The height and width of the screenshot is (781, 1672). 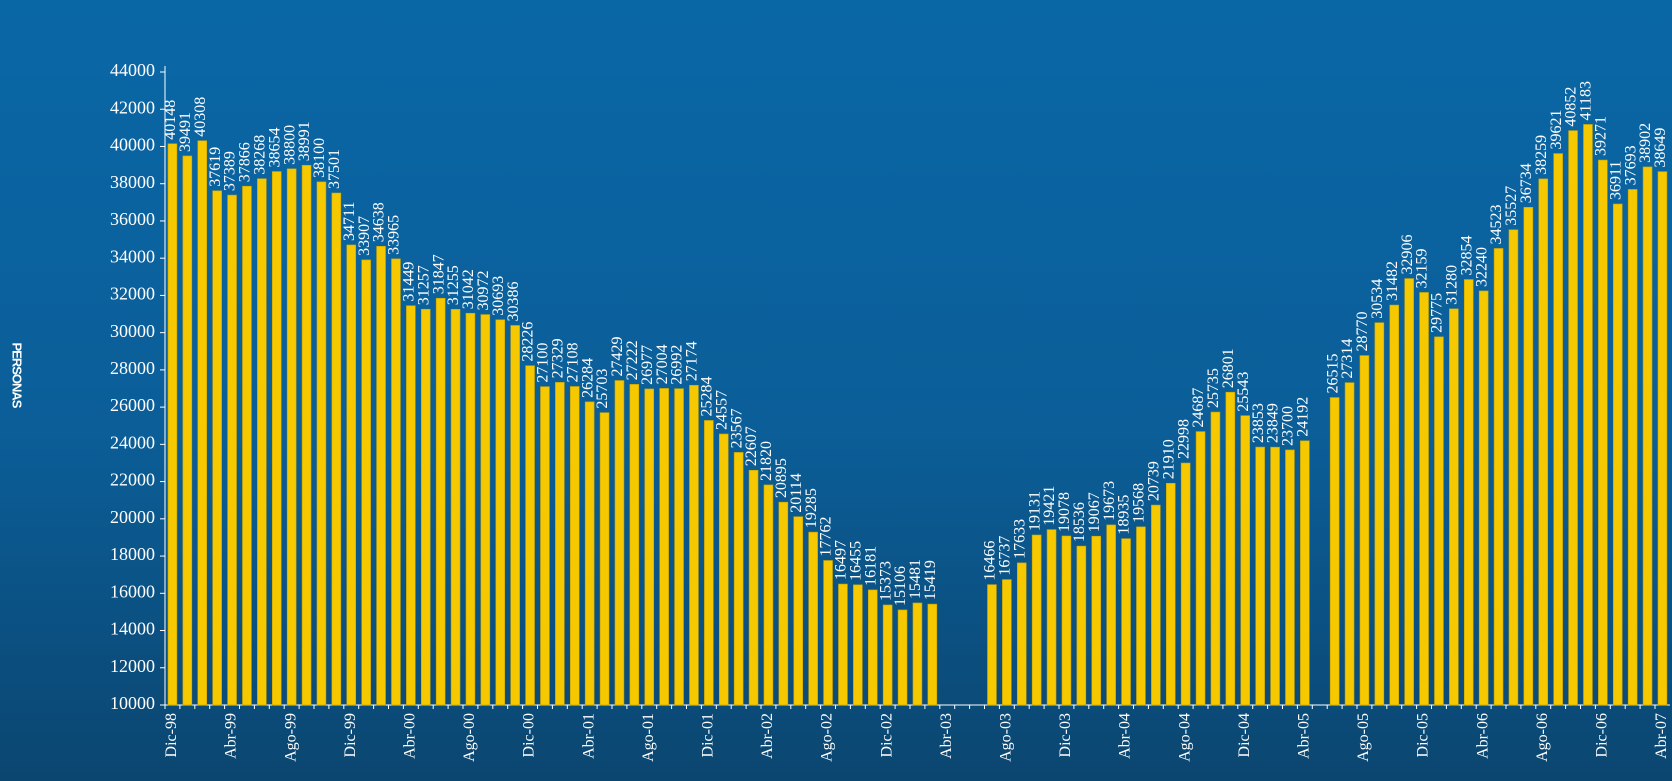 I want to click on value-label: 21820, so click(x=766, y=461).